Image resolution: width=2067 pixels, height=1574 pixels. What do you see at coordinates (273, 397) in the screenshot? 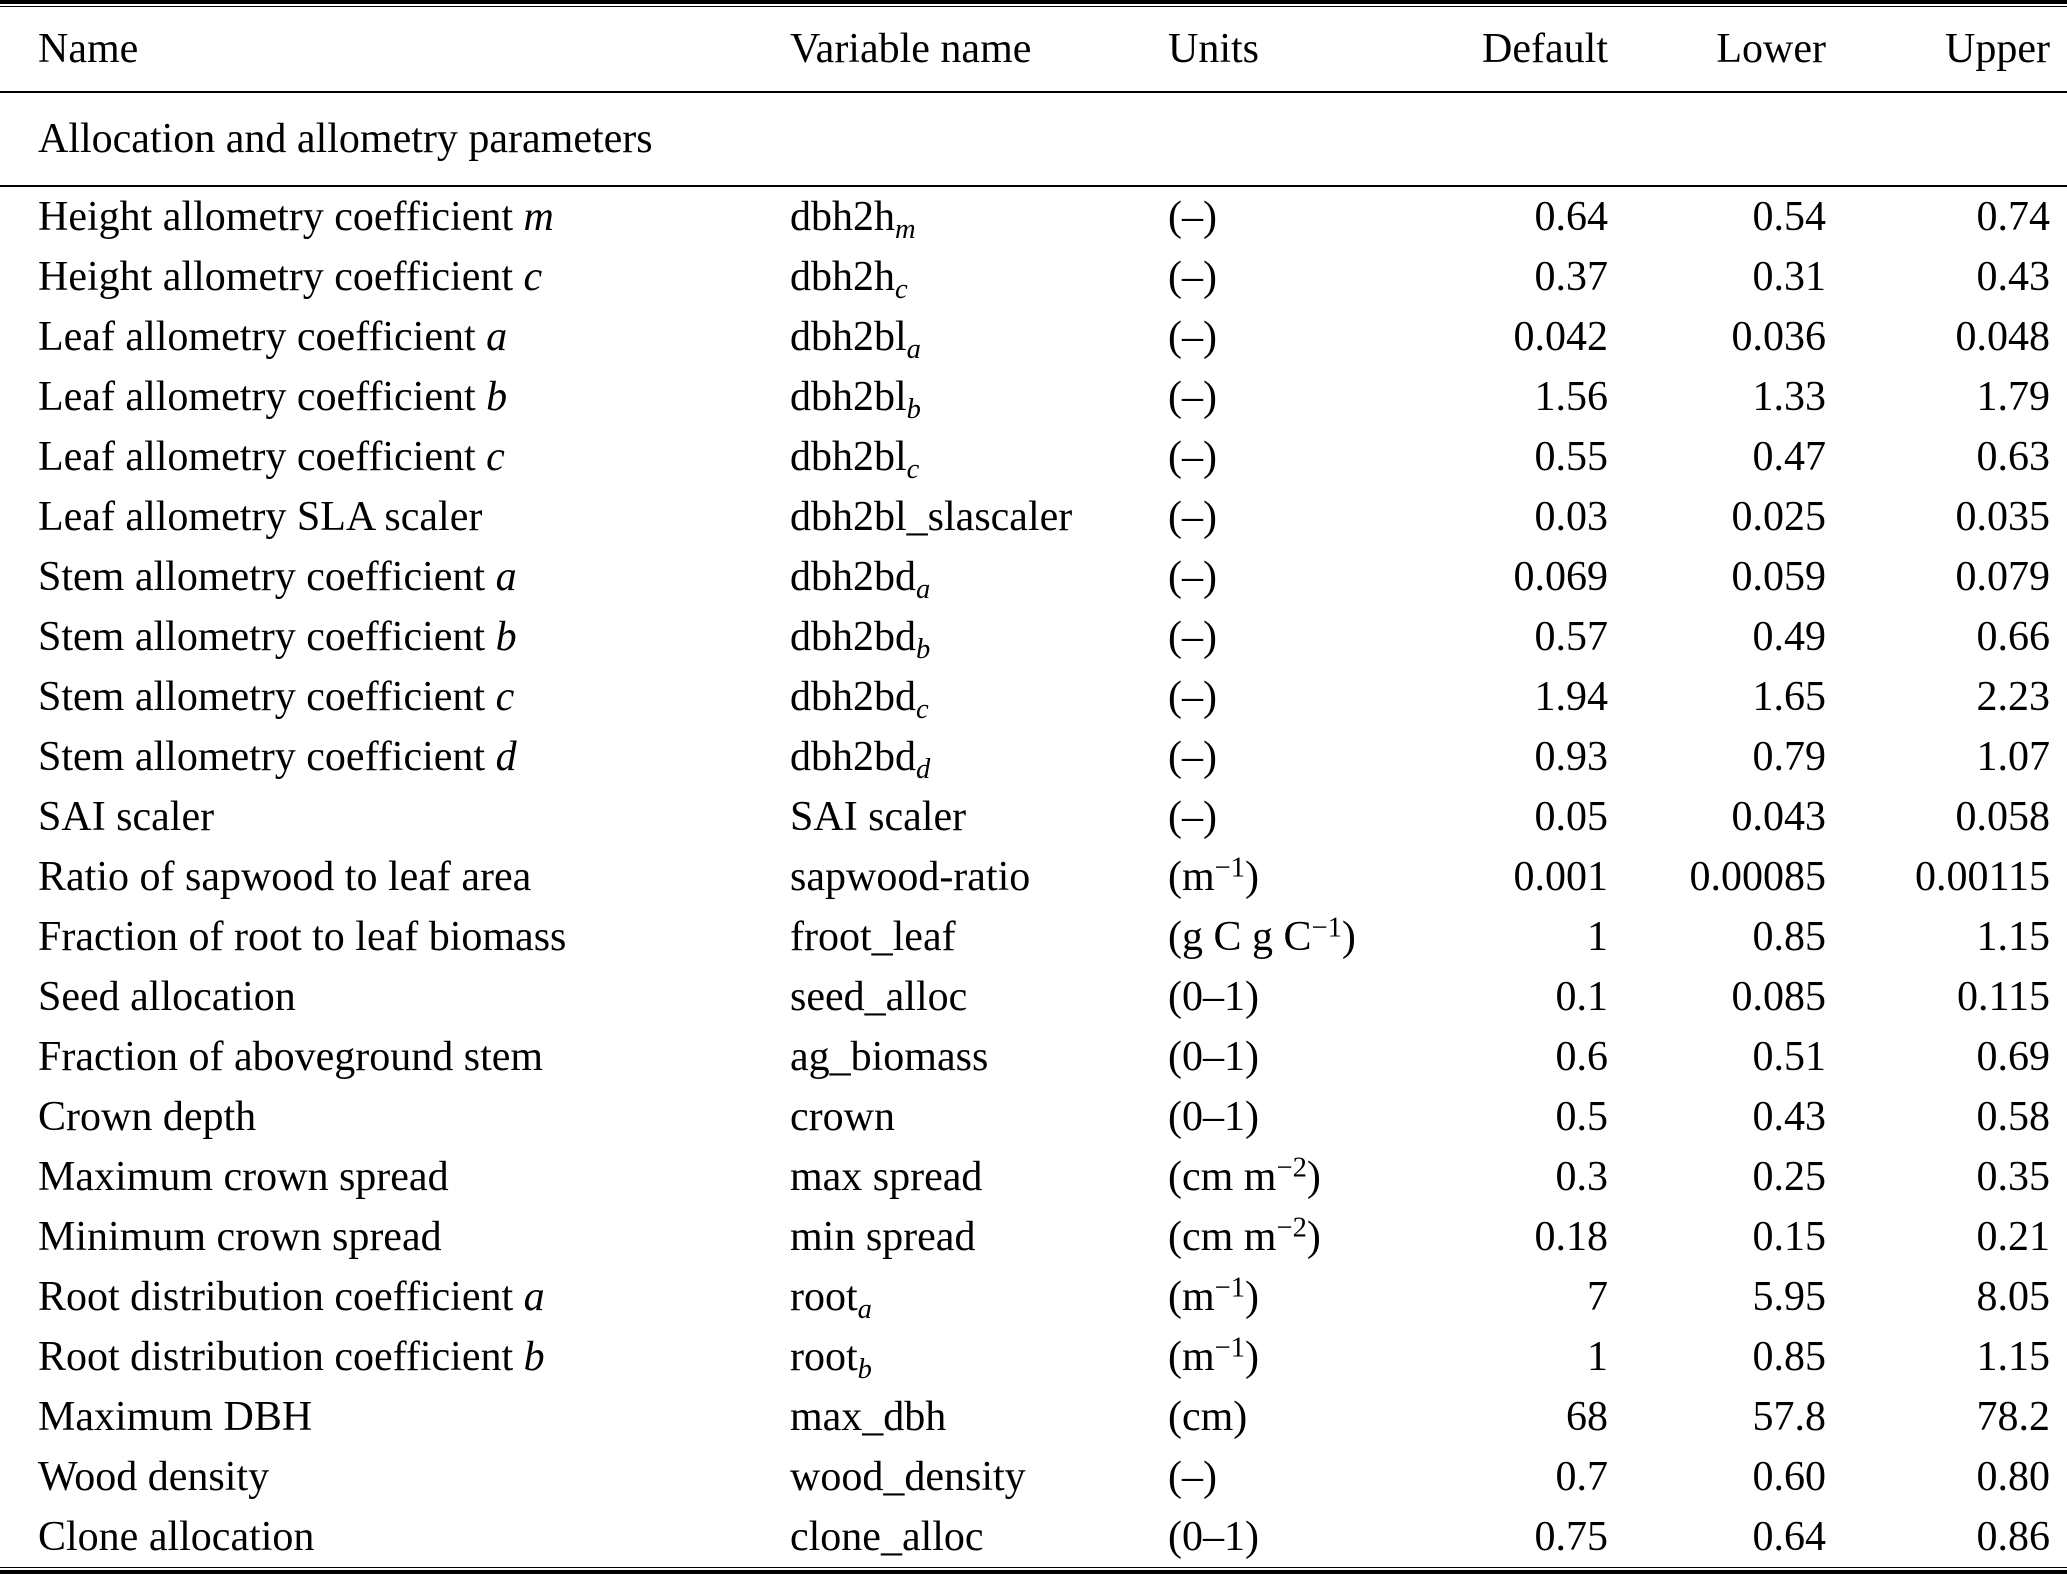
I see `cell-name: Leaf allometry coefficient b` at bounding box center [273, 397].